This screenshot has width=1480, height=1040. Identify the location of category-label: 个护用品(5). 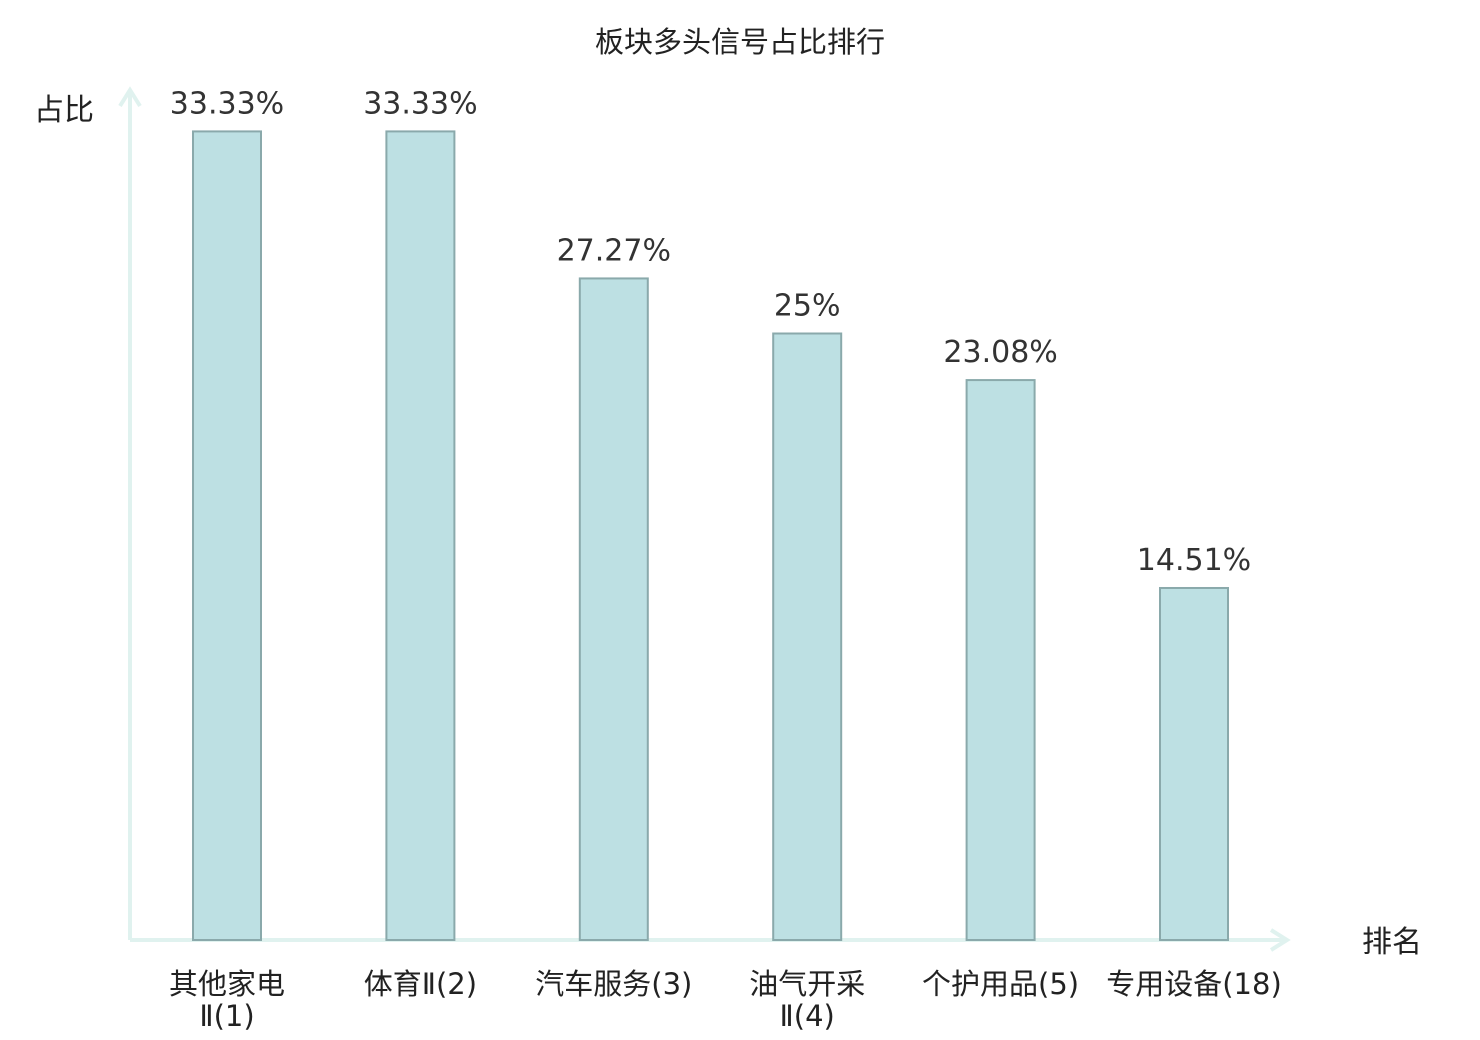
(1000, 984).